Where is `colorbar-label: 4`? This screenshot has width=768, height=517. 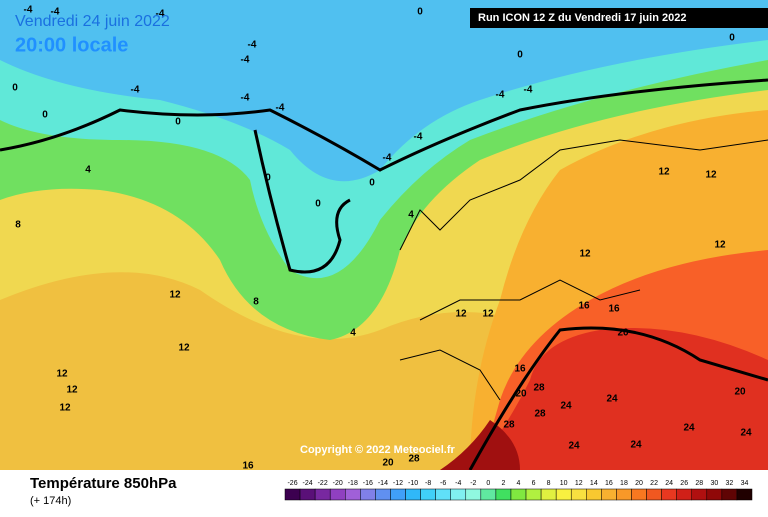
colorbar-label: 4 is located at coordinates (519, 483).